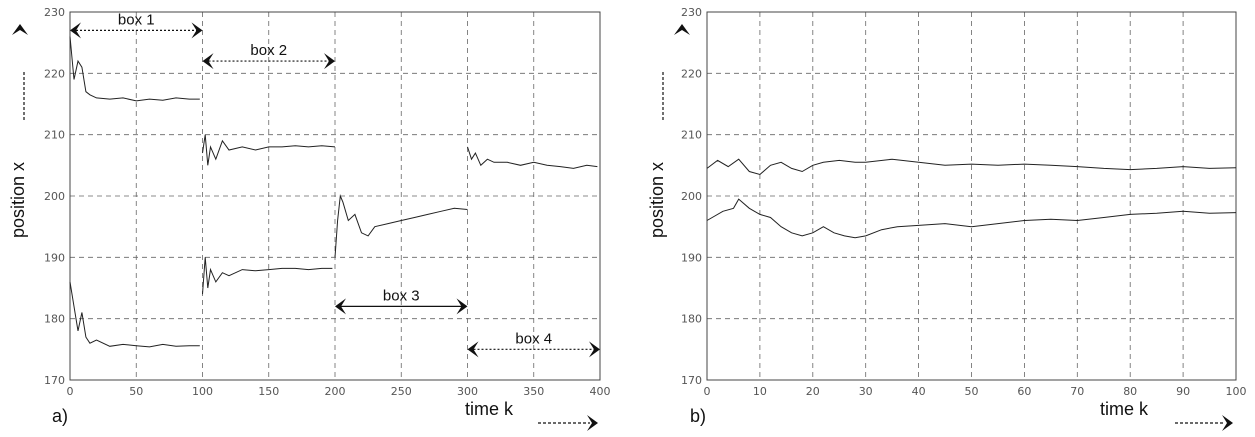 This screenshot has width=1255, height=437. I want to click on panel-label: b), so click(698, 416).